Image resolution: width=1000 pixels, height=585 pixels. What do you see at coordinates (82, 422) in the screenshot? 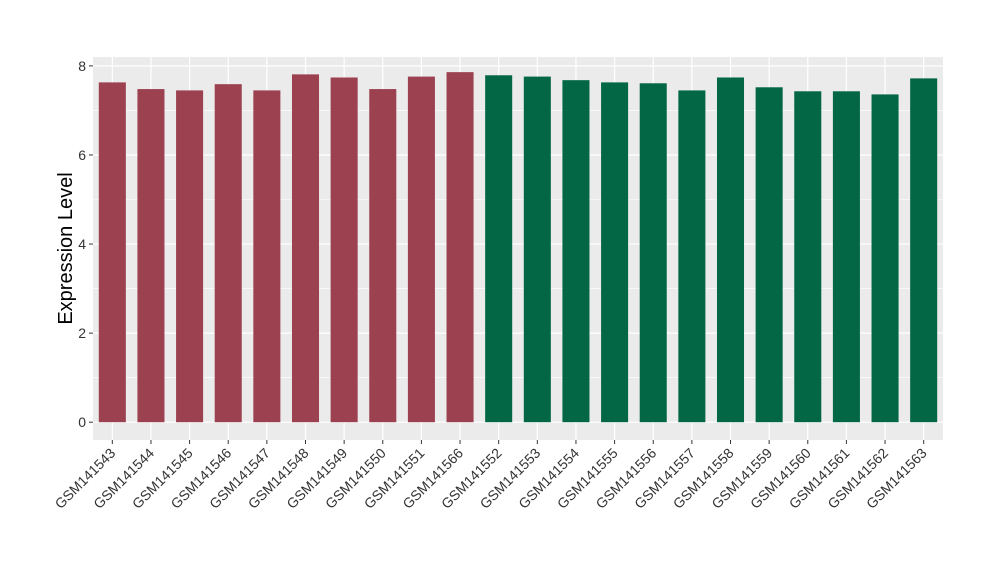
I see `y-tick-label: 0` at bounding box center [82, 422].